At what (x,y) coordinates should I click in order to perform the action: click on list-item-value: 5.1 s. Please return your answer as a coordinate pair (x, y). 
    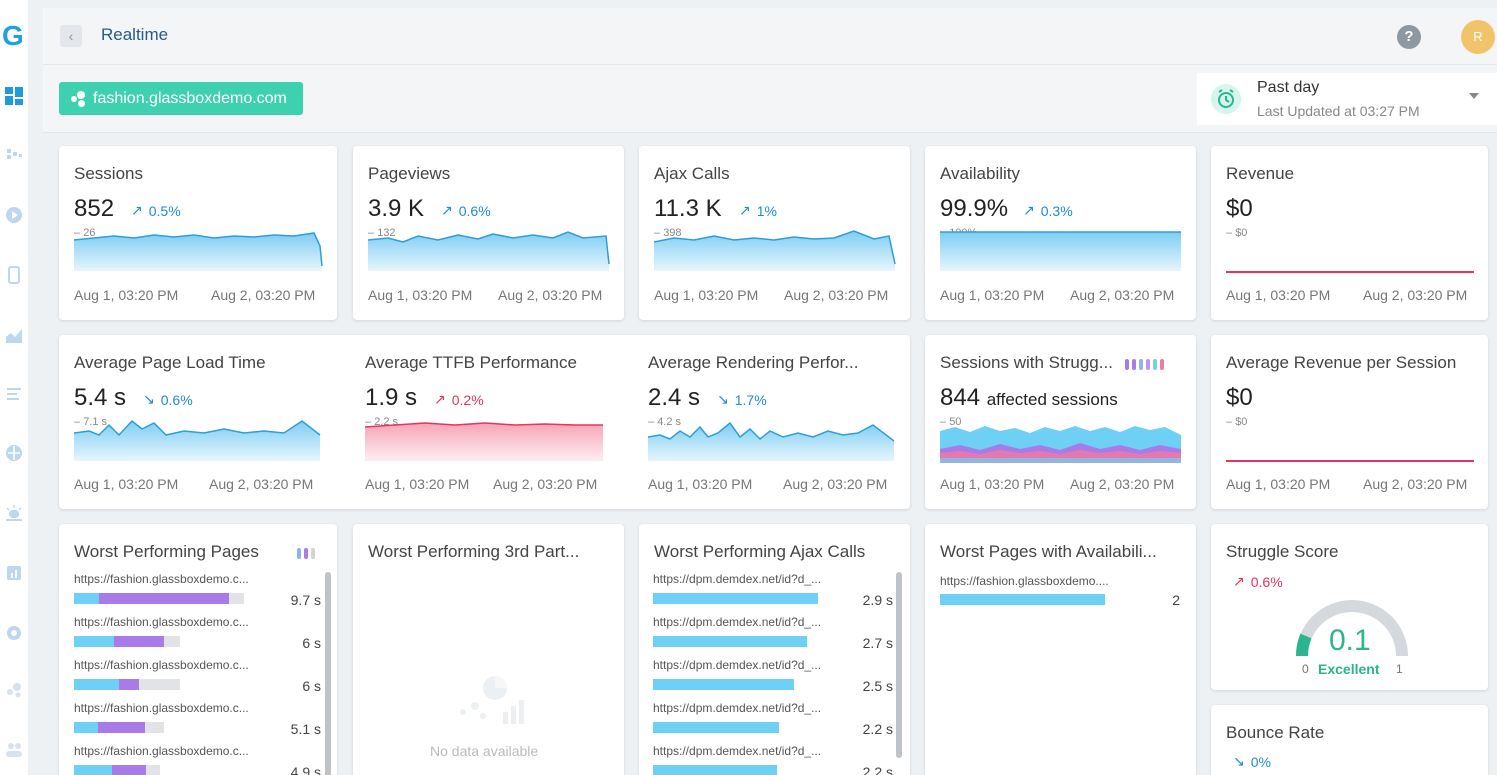
    Looking at the image, I should click on (305, 729).